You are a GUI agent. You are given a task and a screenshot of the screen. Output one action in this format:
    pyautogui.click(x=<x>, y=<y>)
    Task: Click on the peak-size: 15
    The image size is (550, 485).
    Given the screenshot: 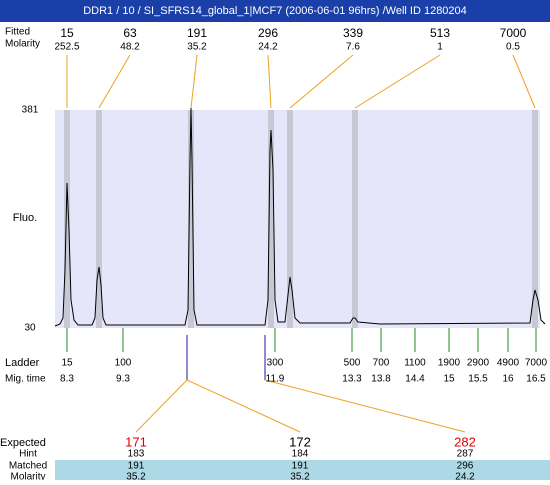 What is the action you would take?
    pyautogui.click(x=67, y=33)
    